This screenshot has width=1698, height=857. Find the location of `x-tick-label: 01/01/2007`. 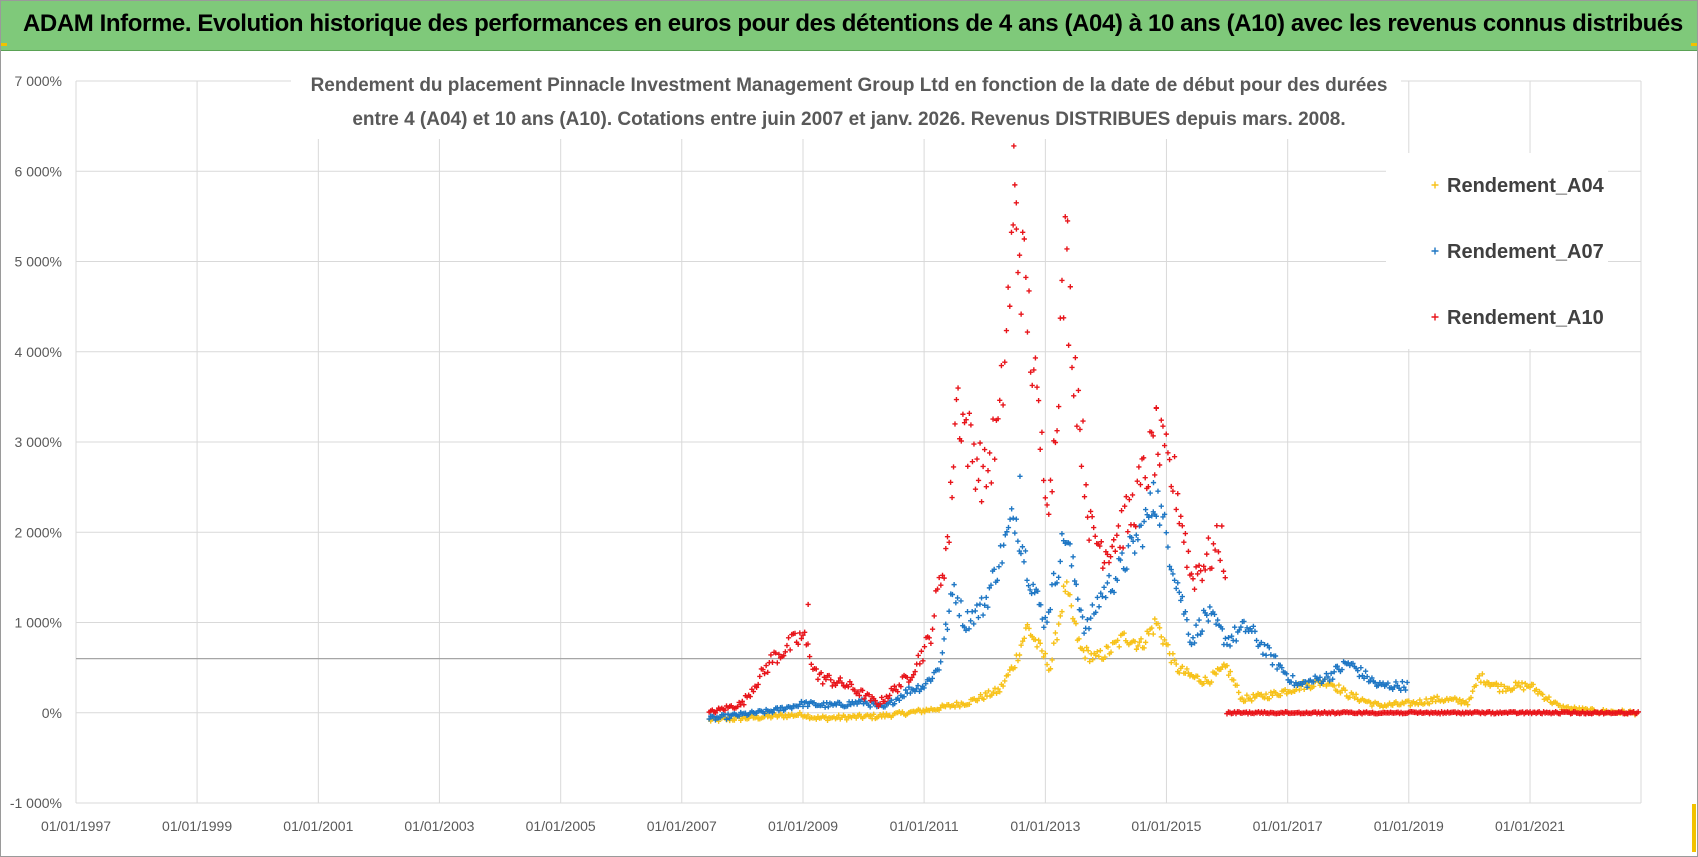

x-tick-label: 01/01/2007 is located at coordinates (682, 826).